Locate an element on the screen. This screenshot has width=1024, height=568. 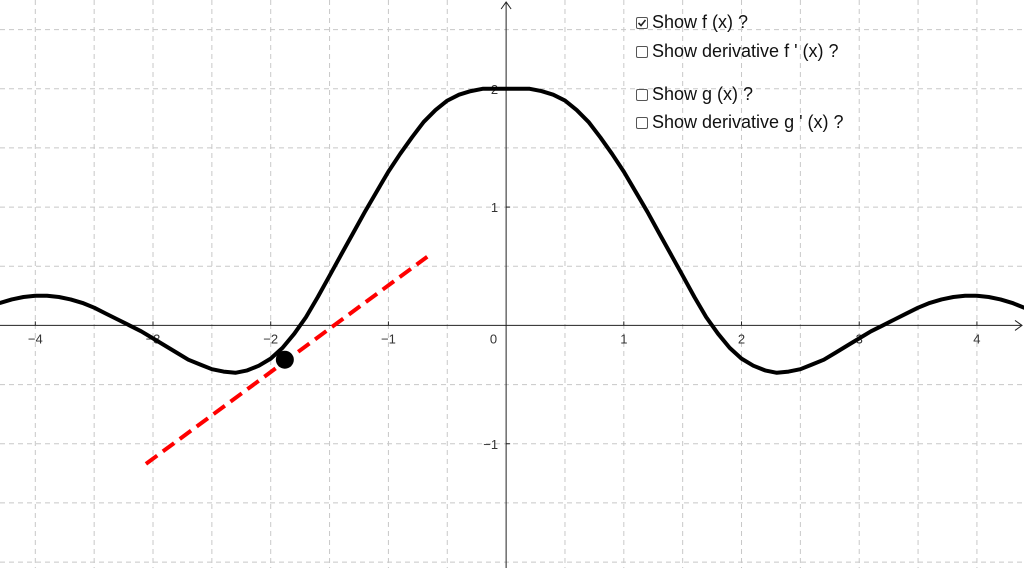
x-axis-arrow-icon is located at coordinates (1018, 325).